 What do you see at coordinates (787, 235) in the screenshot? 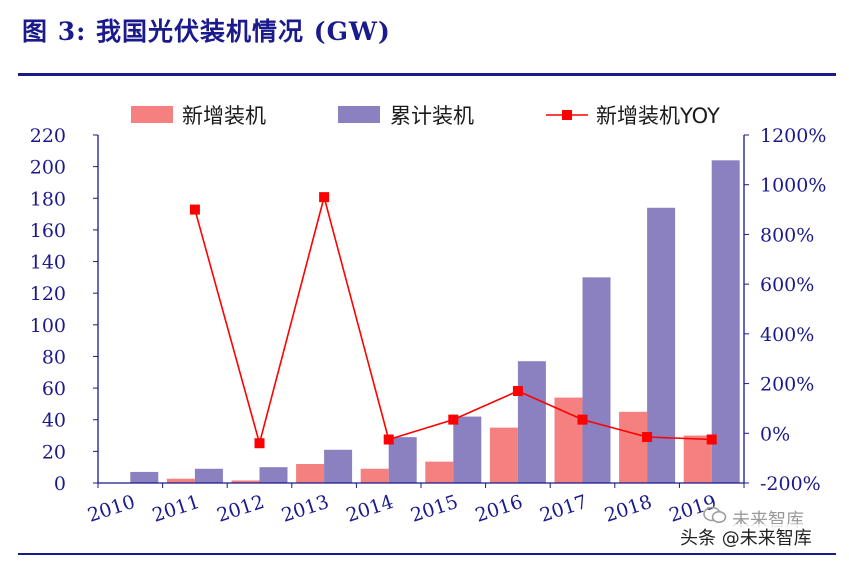
I see `right-tick-label: 800%` at bounding box center [787, 235].